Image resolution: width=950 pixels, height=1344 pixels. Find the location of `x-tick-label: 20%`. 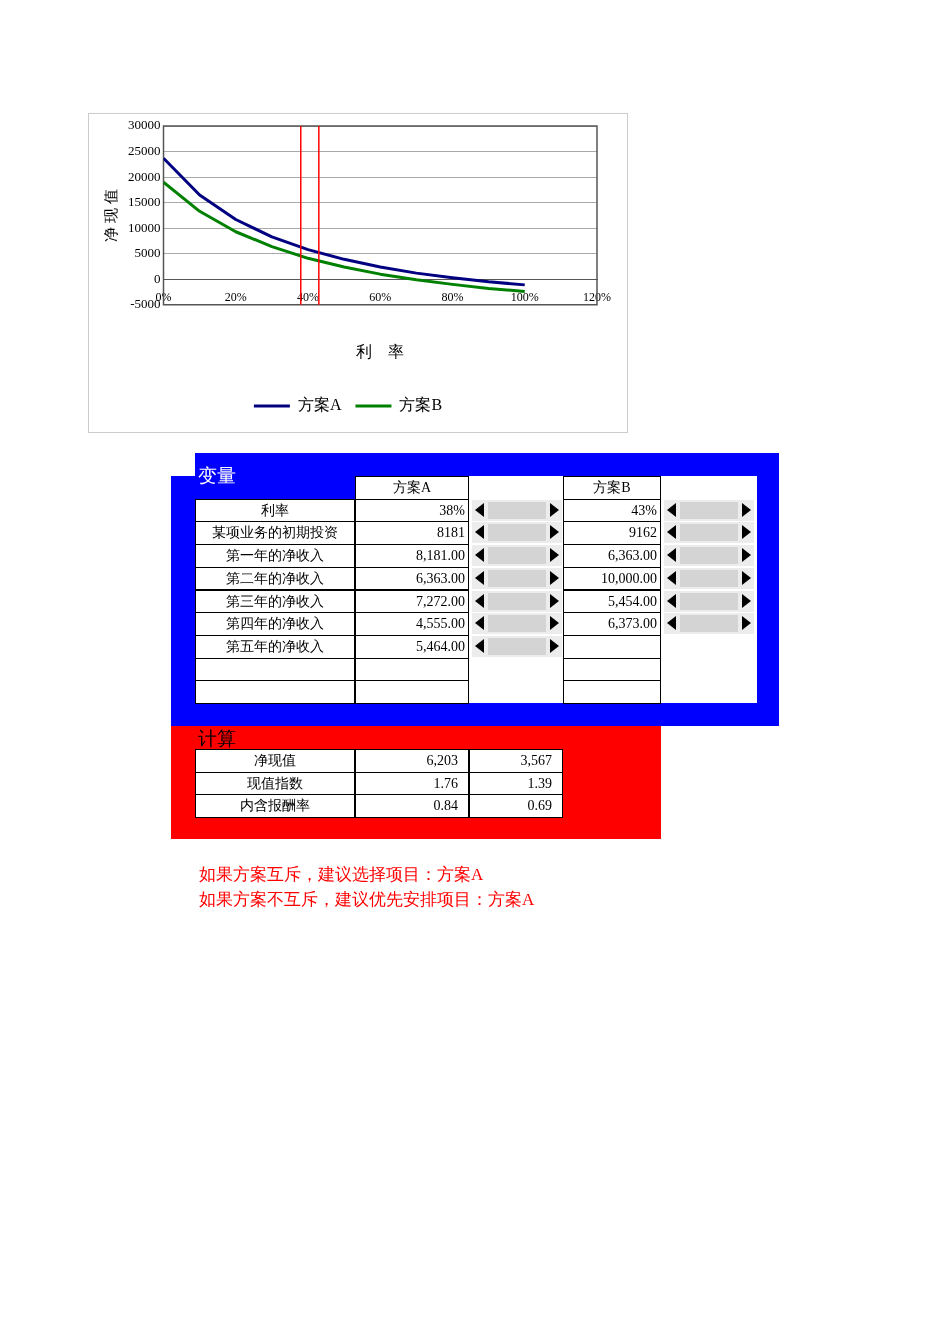

x-tick-label: 20% is located at coordinates (235, 296).